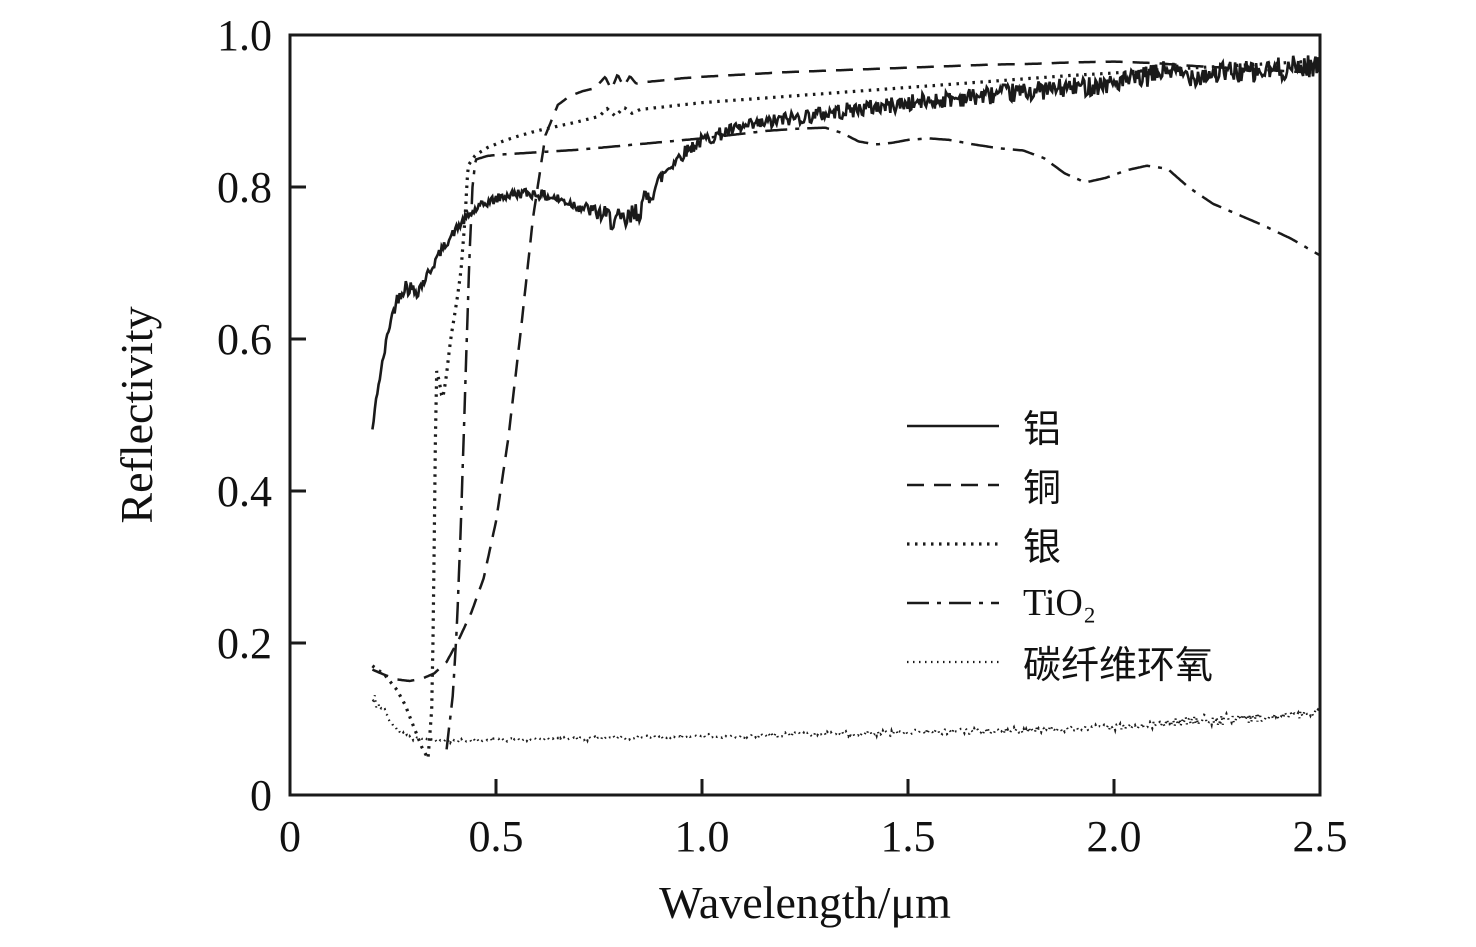  Describe the element at coordinates (244, 643) in the screenshot. I see `y-tick-label: 0.2` at that location.